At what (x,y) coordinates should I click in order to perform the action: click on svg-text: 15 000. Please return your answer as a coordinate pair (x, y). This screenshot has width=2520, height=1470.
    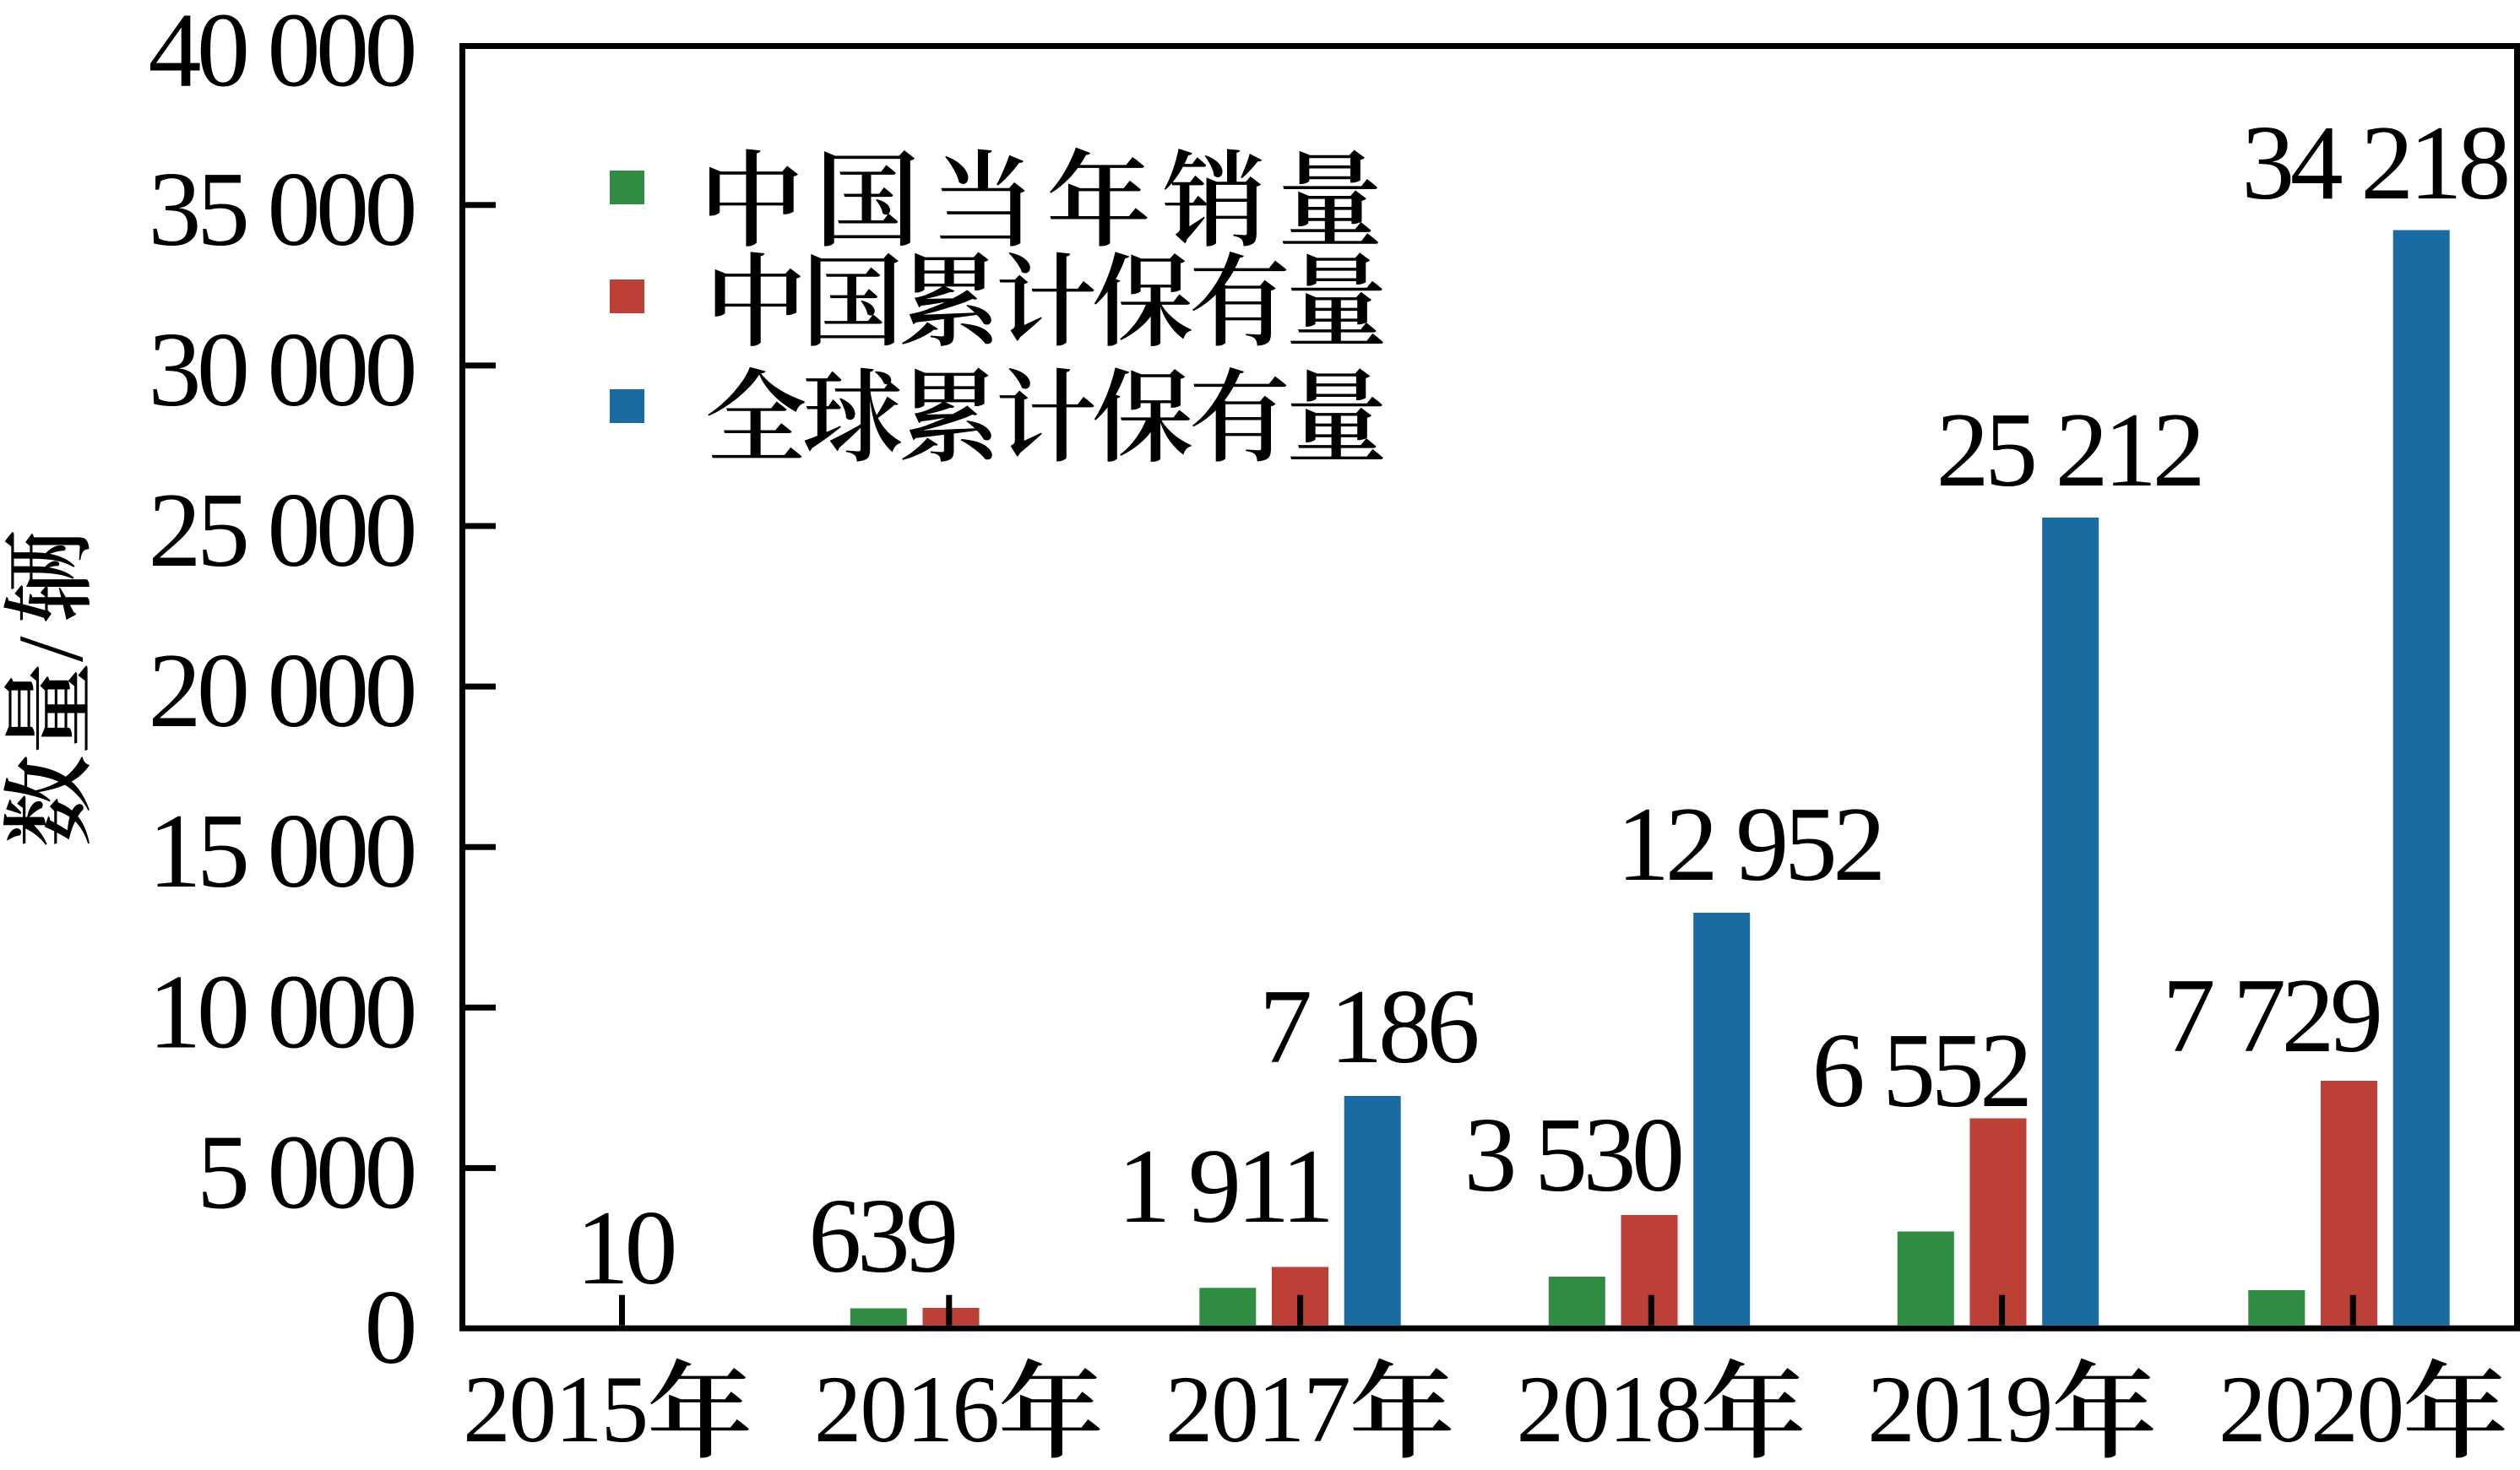
    Looking at the image, I should click on (282, 851).